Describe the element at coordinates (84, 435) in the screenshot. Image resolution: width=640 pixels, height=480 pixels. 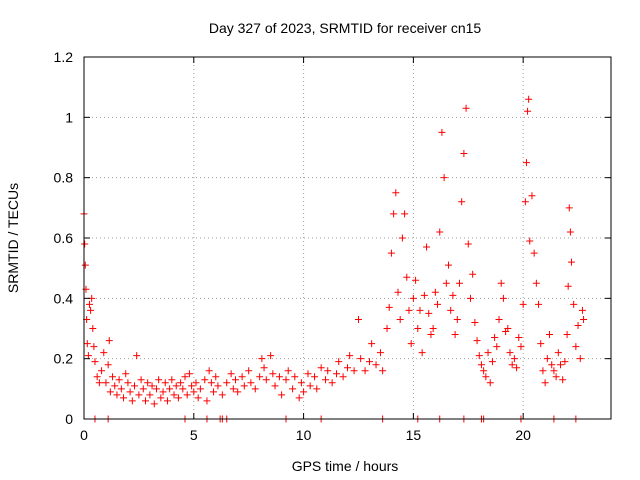
I see `x-tick-label: 0` at that location.